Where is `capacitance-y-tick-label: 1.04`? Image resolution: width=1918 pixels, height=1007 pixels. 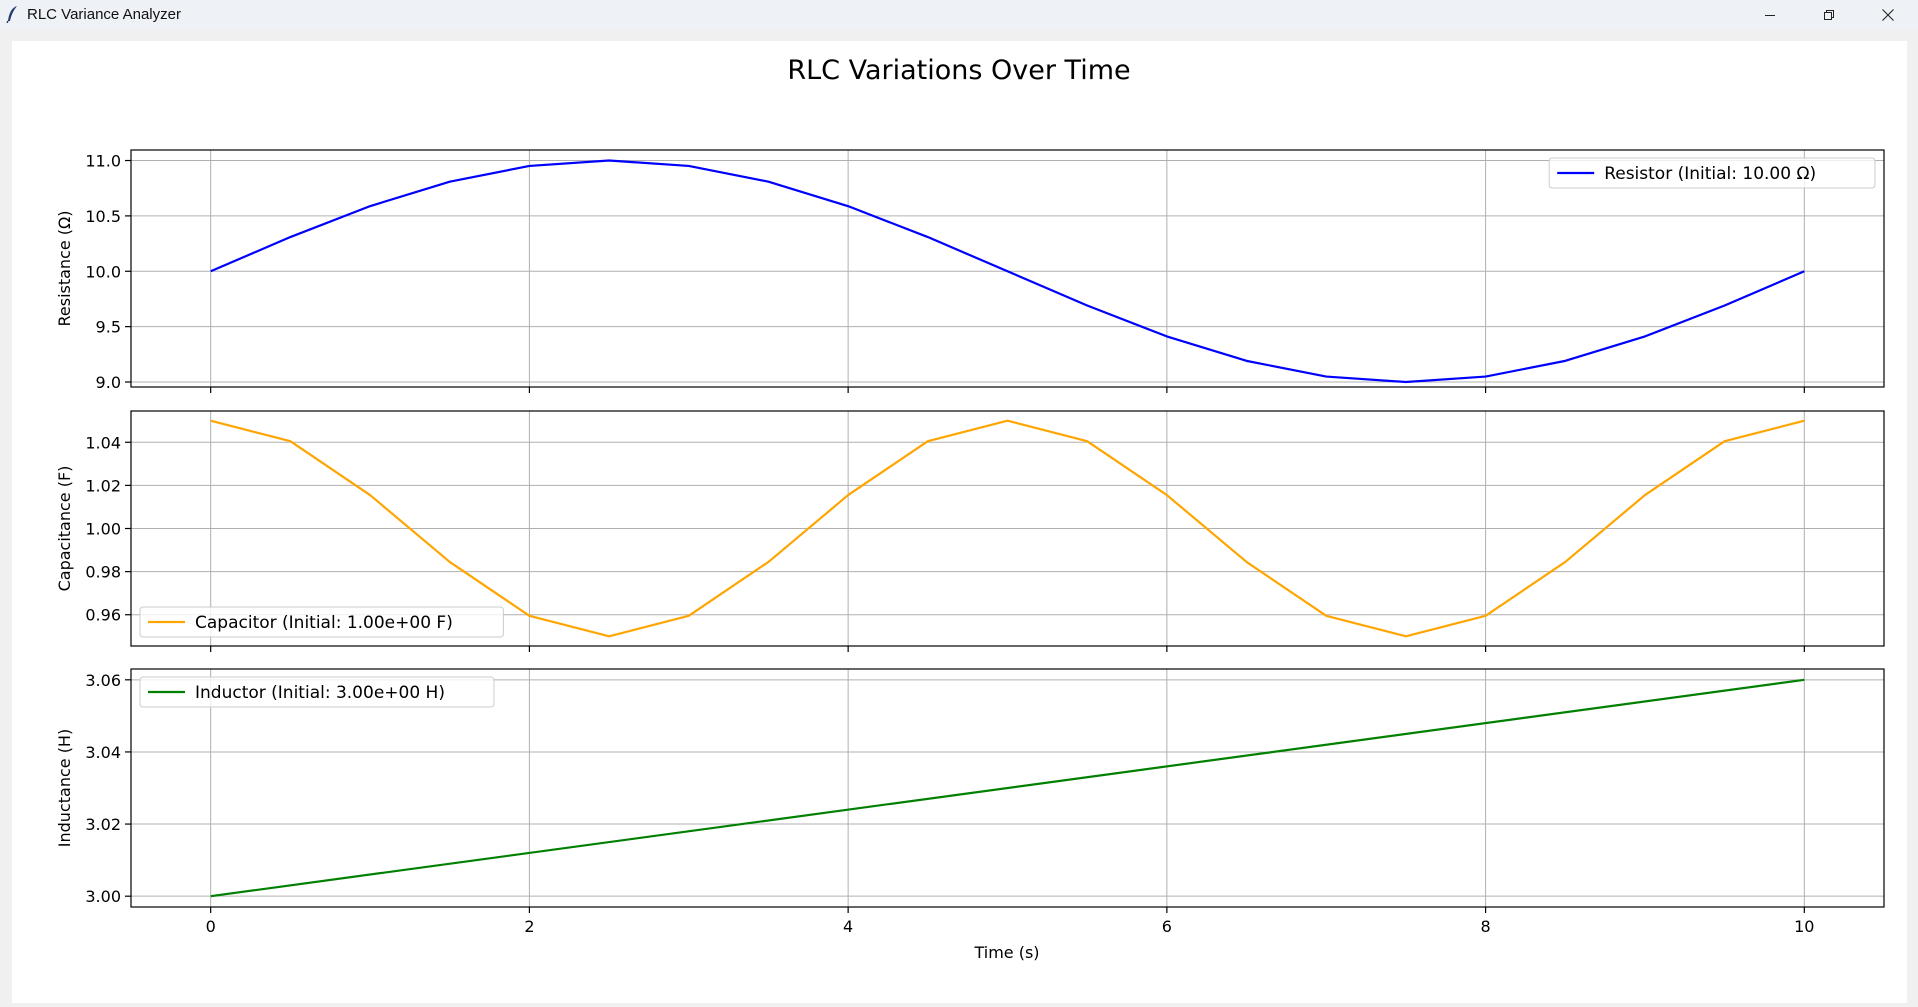 capacitance-y-tick-label: 1.04 is located at coordinates (103, 442).